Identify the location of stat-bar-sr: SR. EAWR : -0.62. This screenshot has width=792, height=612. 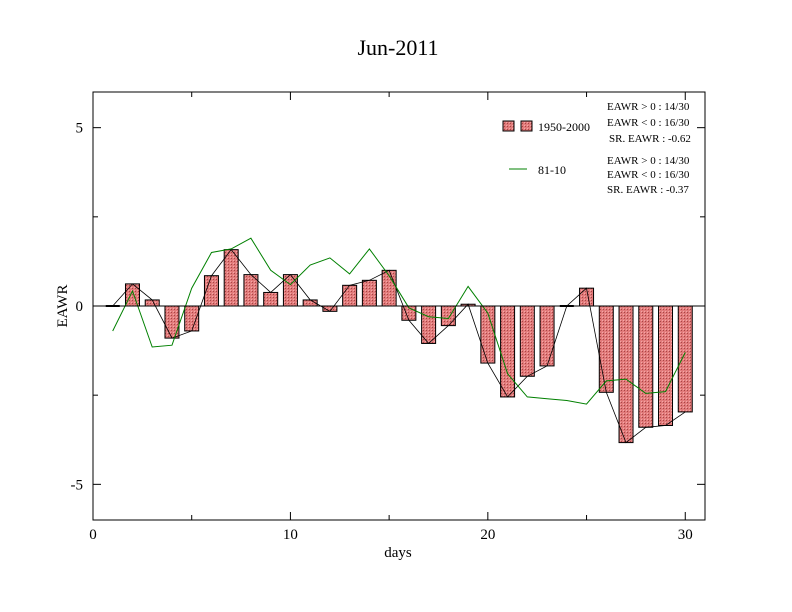
(650, 139).